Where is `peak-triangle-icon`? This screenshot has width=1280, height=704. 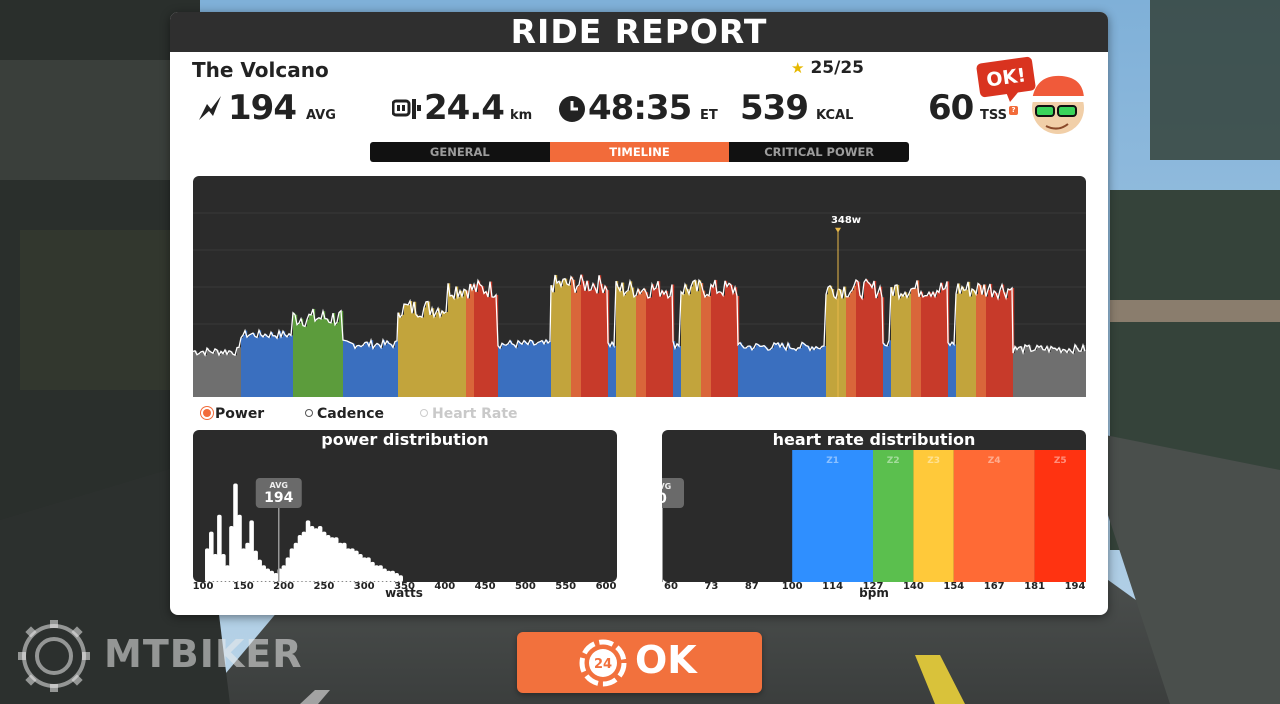 peak-triangle-icon is located at coordinates (838, 230).